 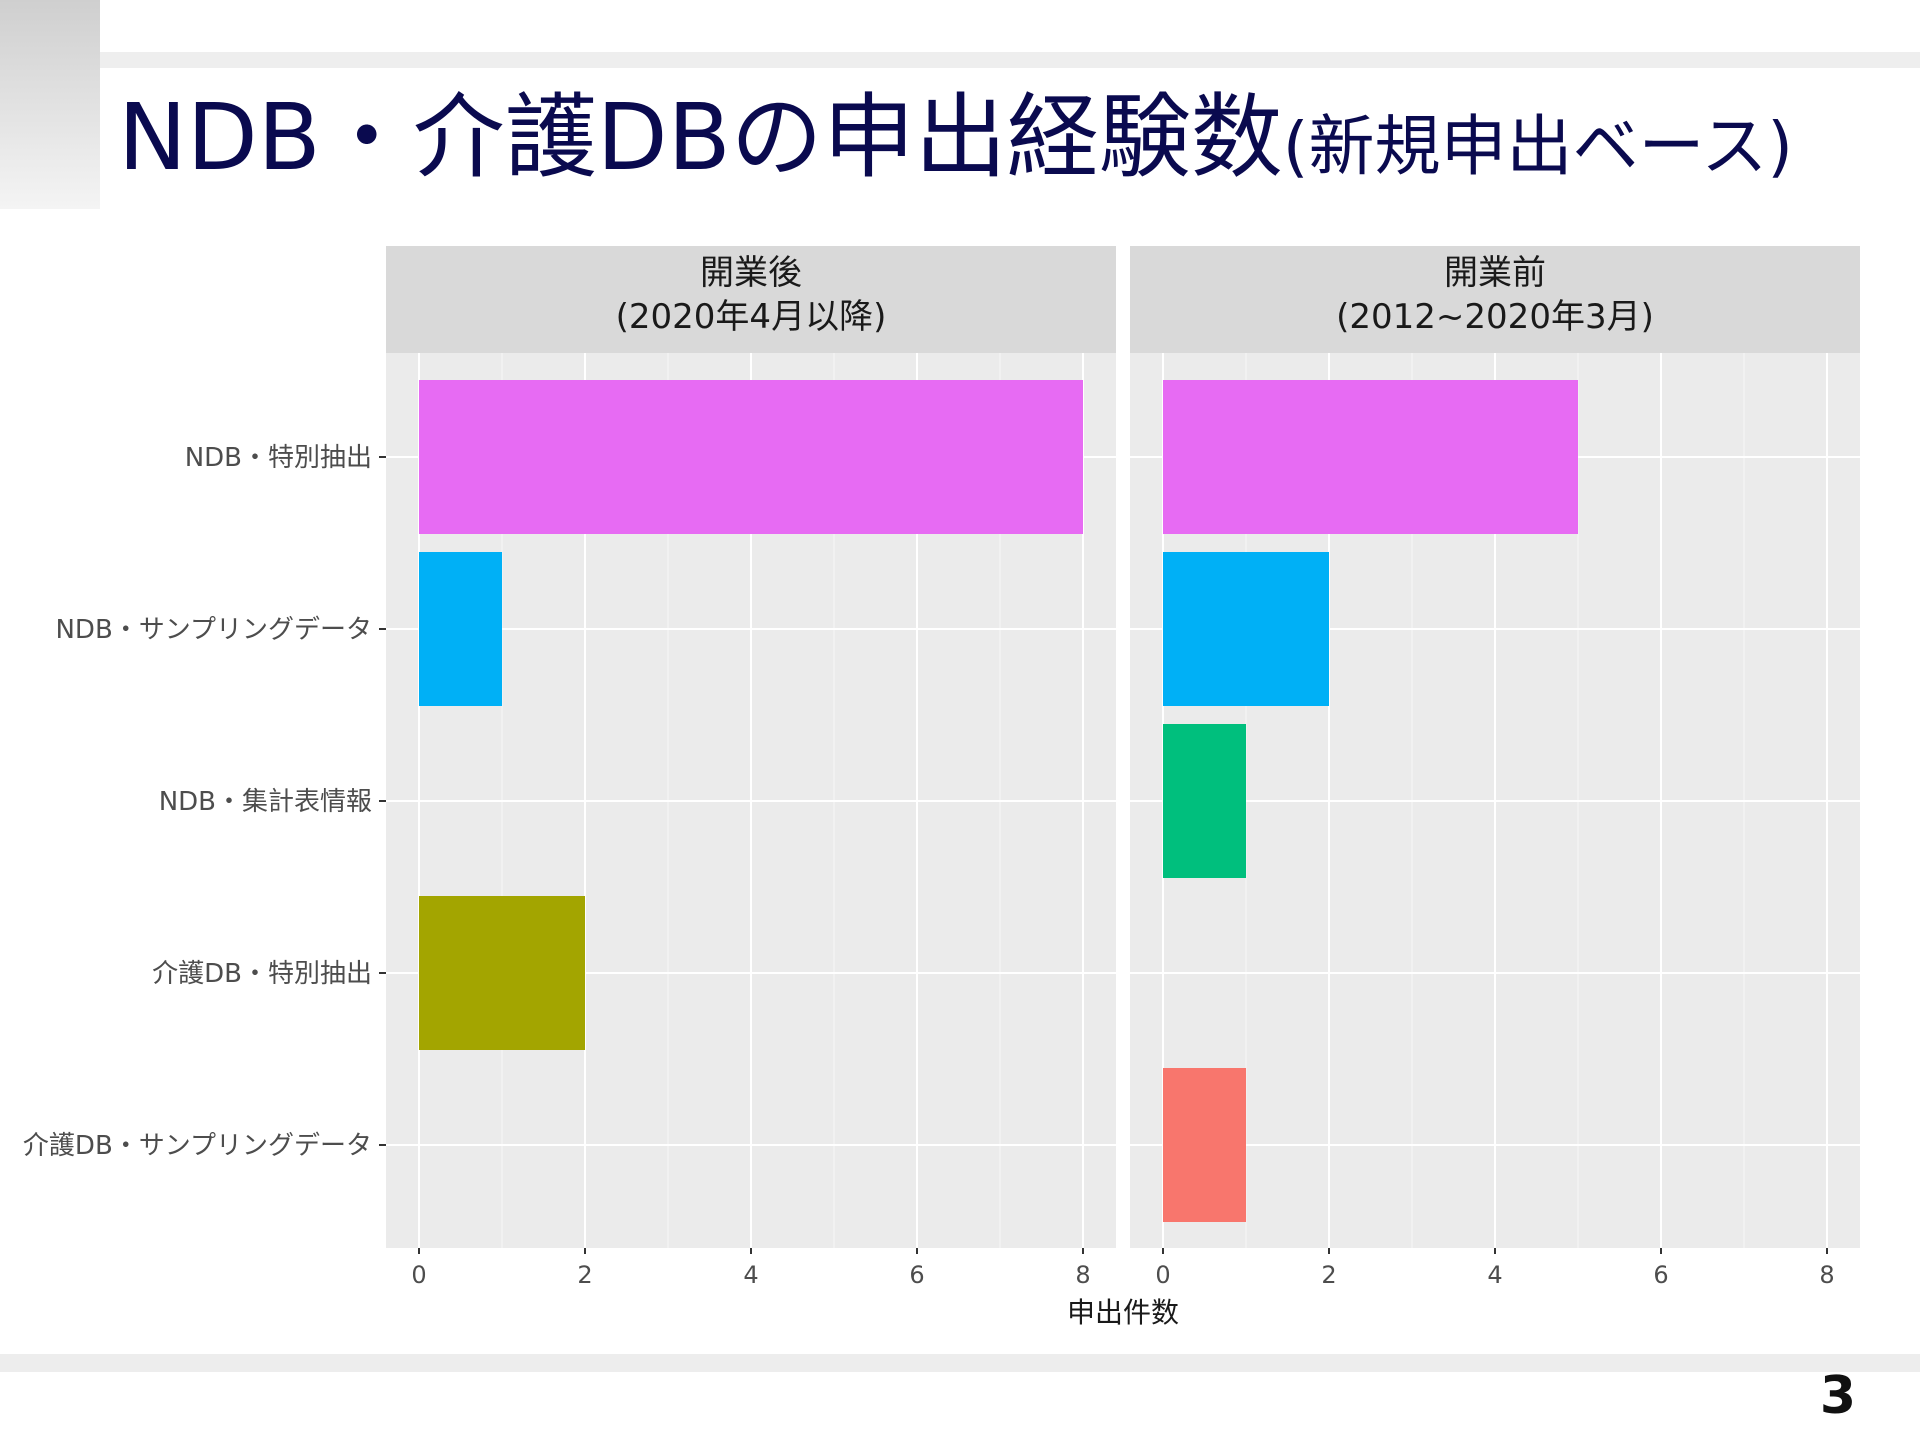 I want to click on page-number: 3, so click(x=1837, y=1396).